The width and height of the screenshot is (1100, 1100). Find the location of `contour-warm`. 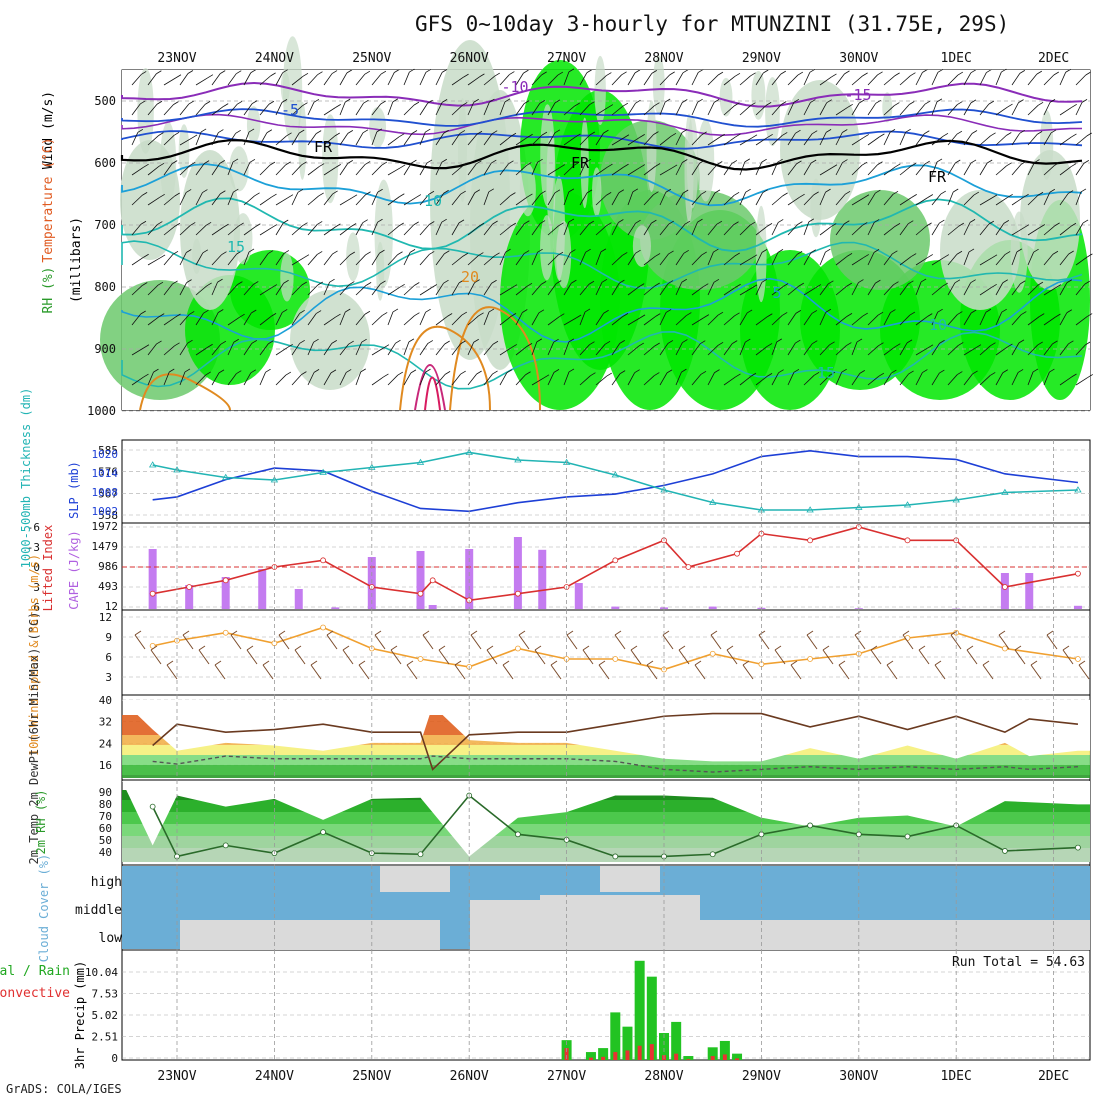

contour-warm is located at coordinates (495, 358).